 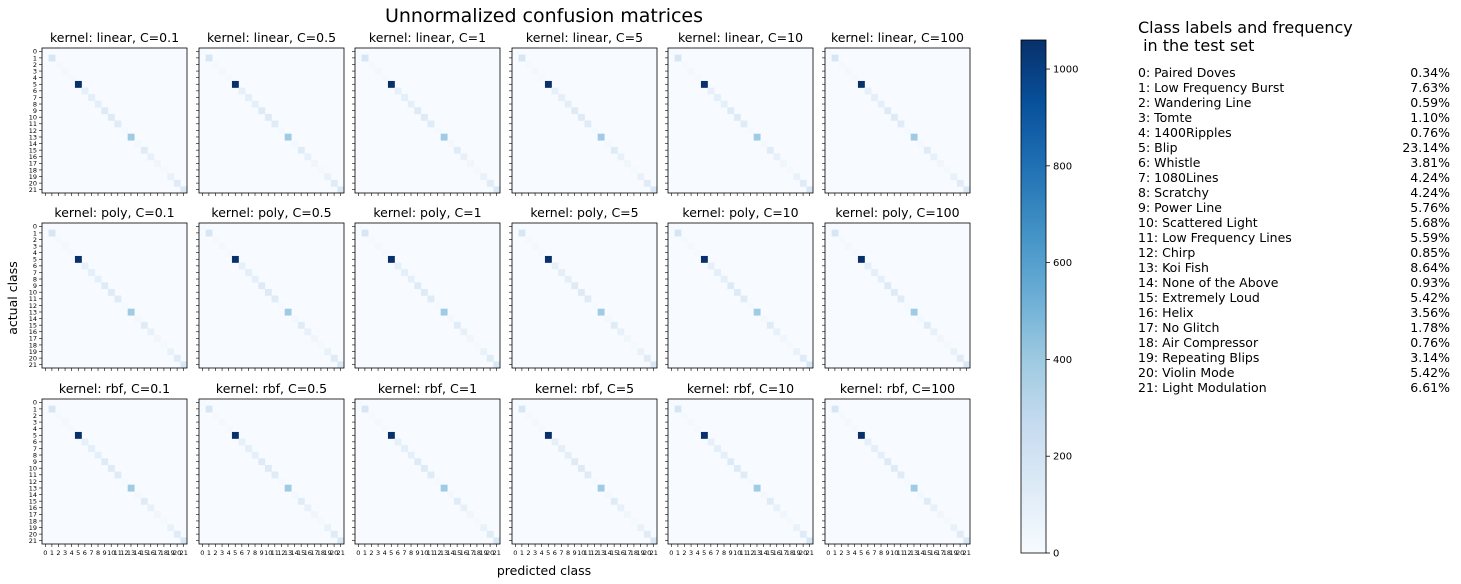 What do you see at coordinates (1178, 327) in the screenshot?
I see `legend-class-label: 17: No Glitch` at bounding box center [1178, 327].